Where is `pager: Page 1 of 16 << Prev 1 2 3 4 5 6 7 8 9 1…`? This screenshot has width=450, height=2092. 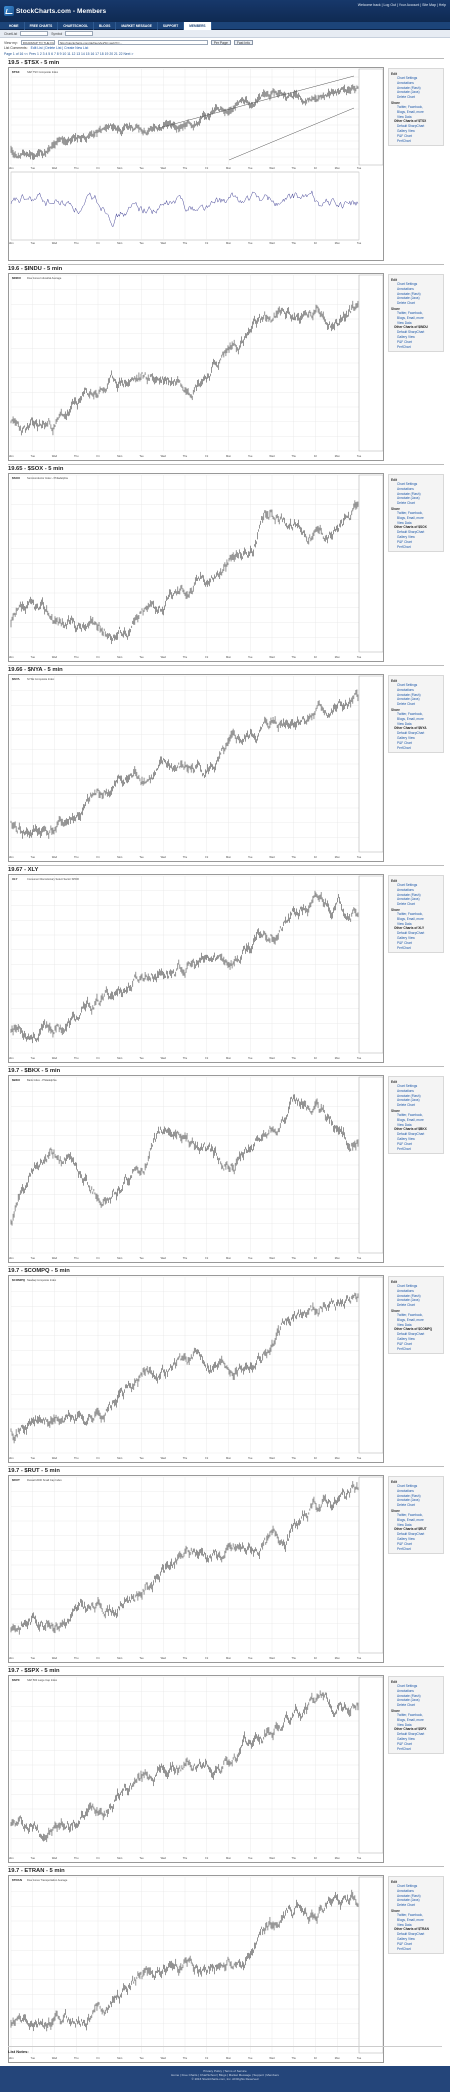 pager: Page 1 of 16 << Prev 1 2 3 4 5 6 7 8 9 1… is located at coordinates (69, 54).